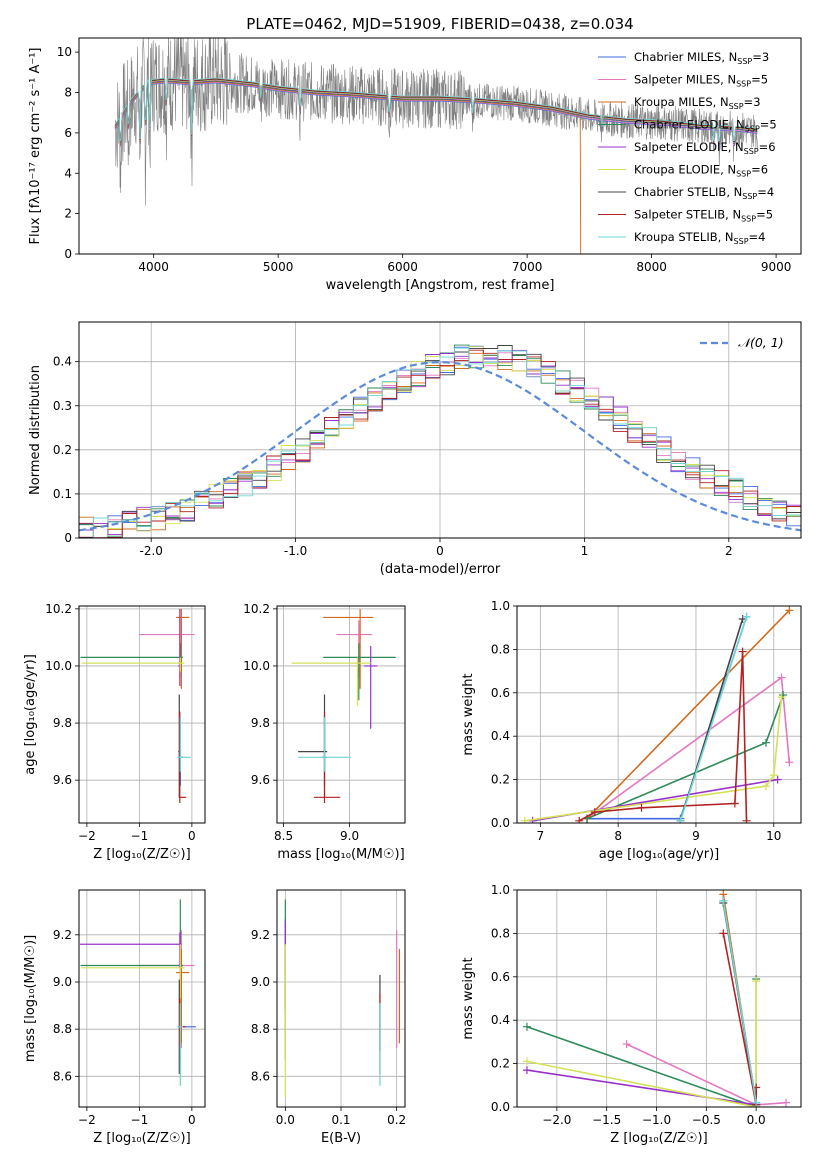 The height and width of the screenshot is (1170, 819). What do you see at coordinates (705, 126) in the screenshot?
I see `legend-label: Chabrier ELODIE, NSSP=5` at bounding box center [705, 126].